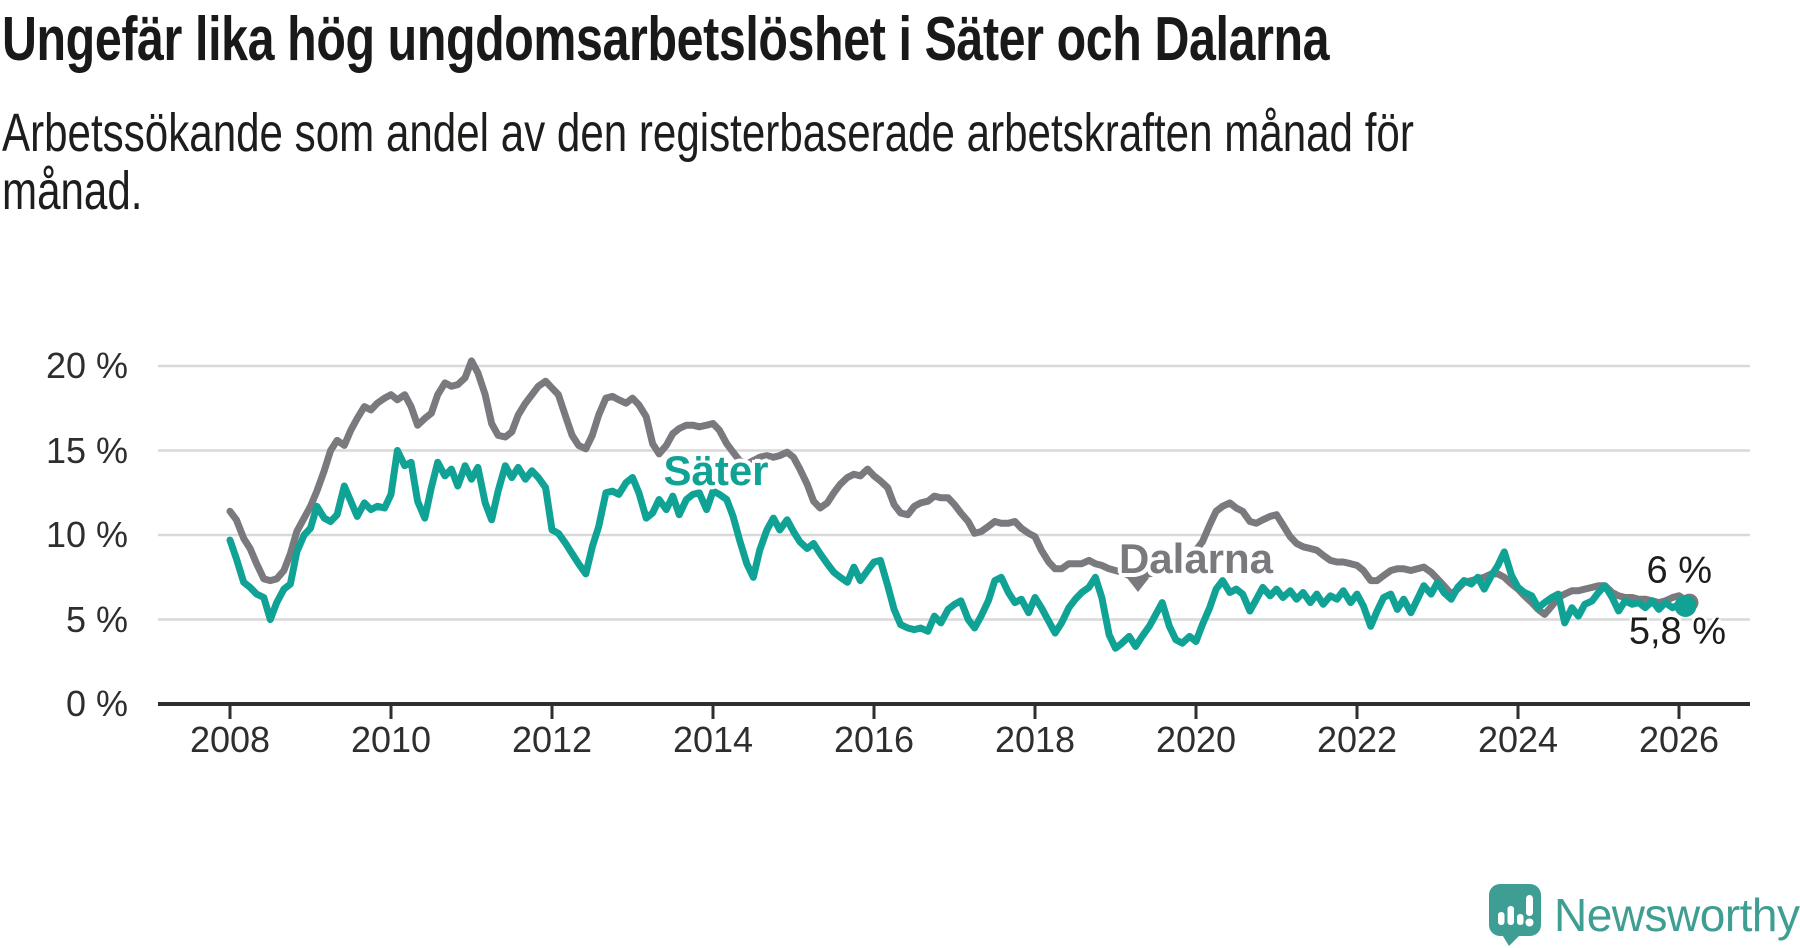 The height and width of the screenshot is (948, 1800). What do you see at coordinates (96, 703) in the screenshot?
I see `y-tick-label-0: 0 %` at bounding box center [96, 703].